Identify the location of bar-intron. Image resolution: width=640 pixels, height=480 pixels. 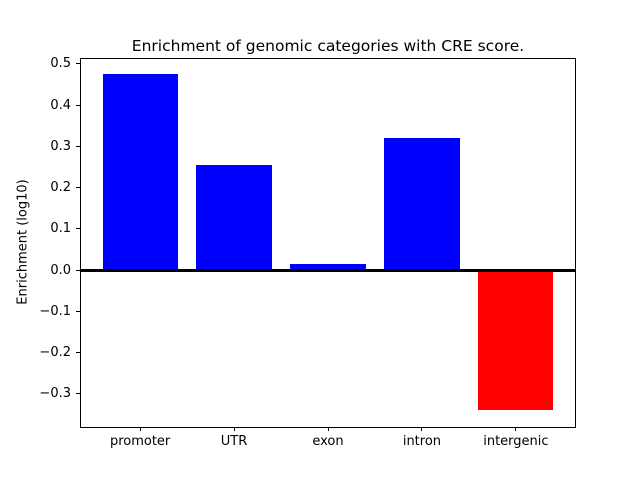
(422, 204).